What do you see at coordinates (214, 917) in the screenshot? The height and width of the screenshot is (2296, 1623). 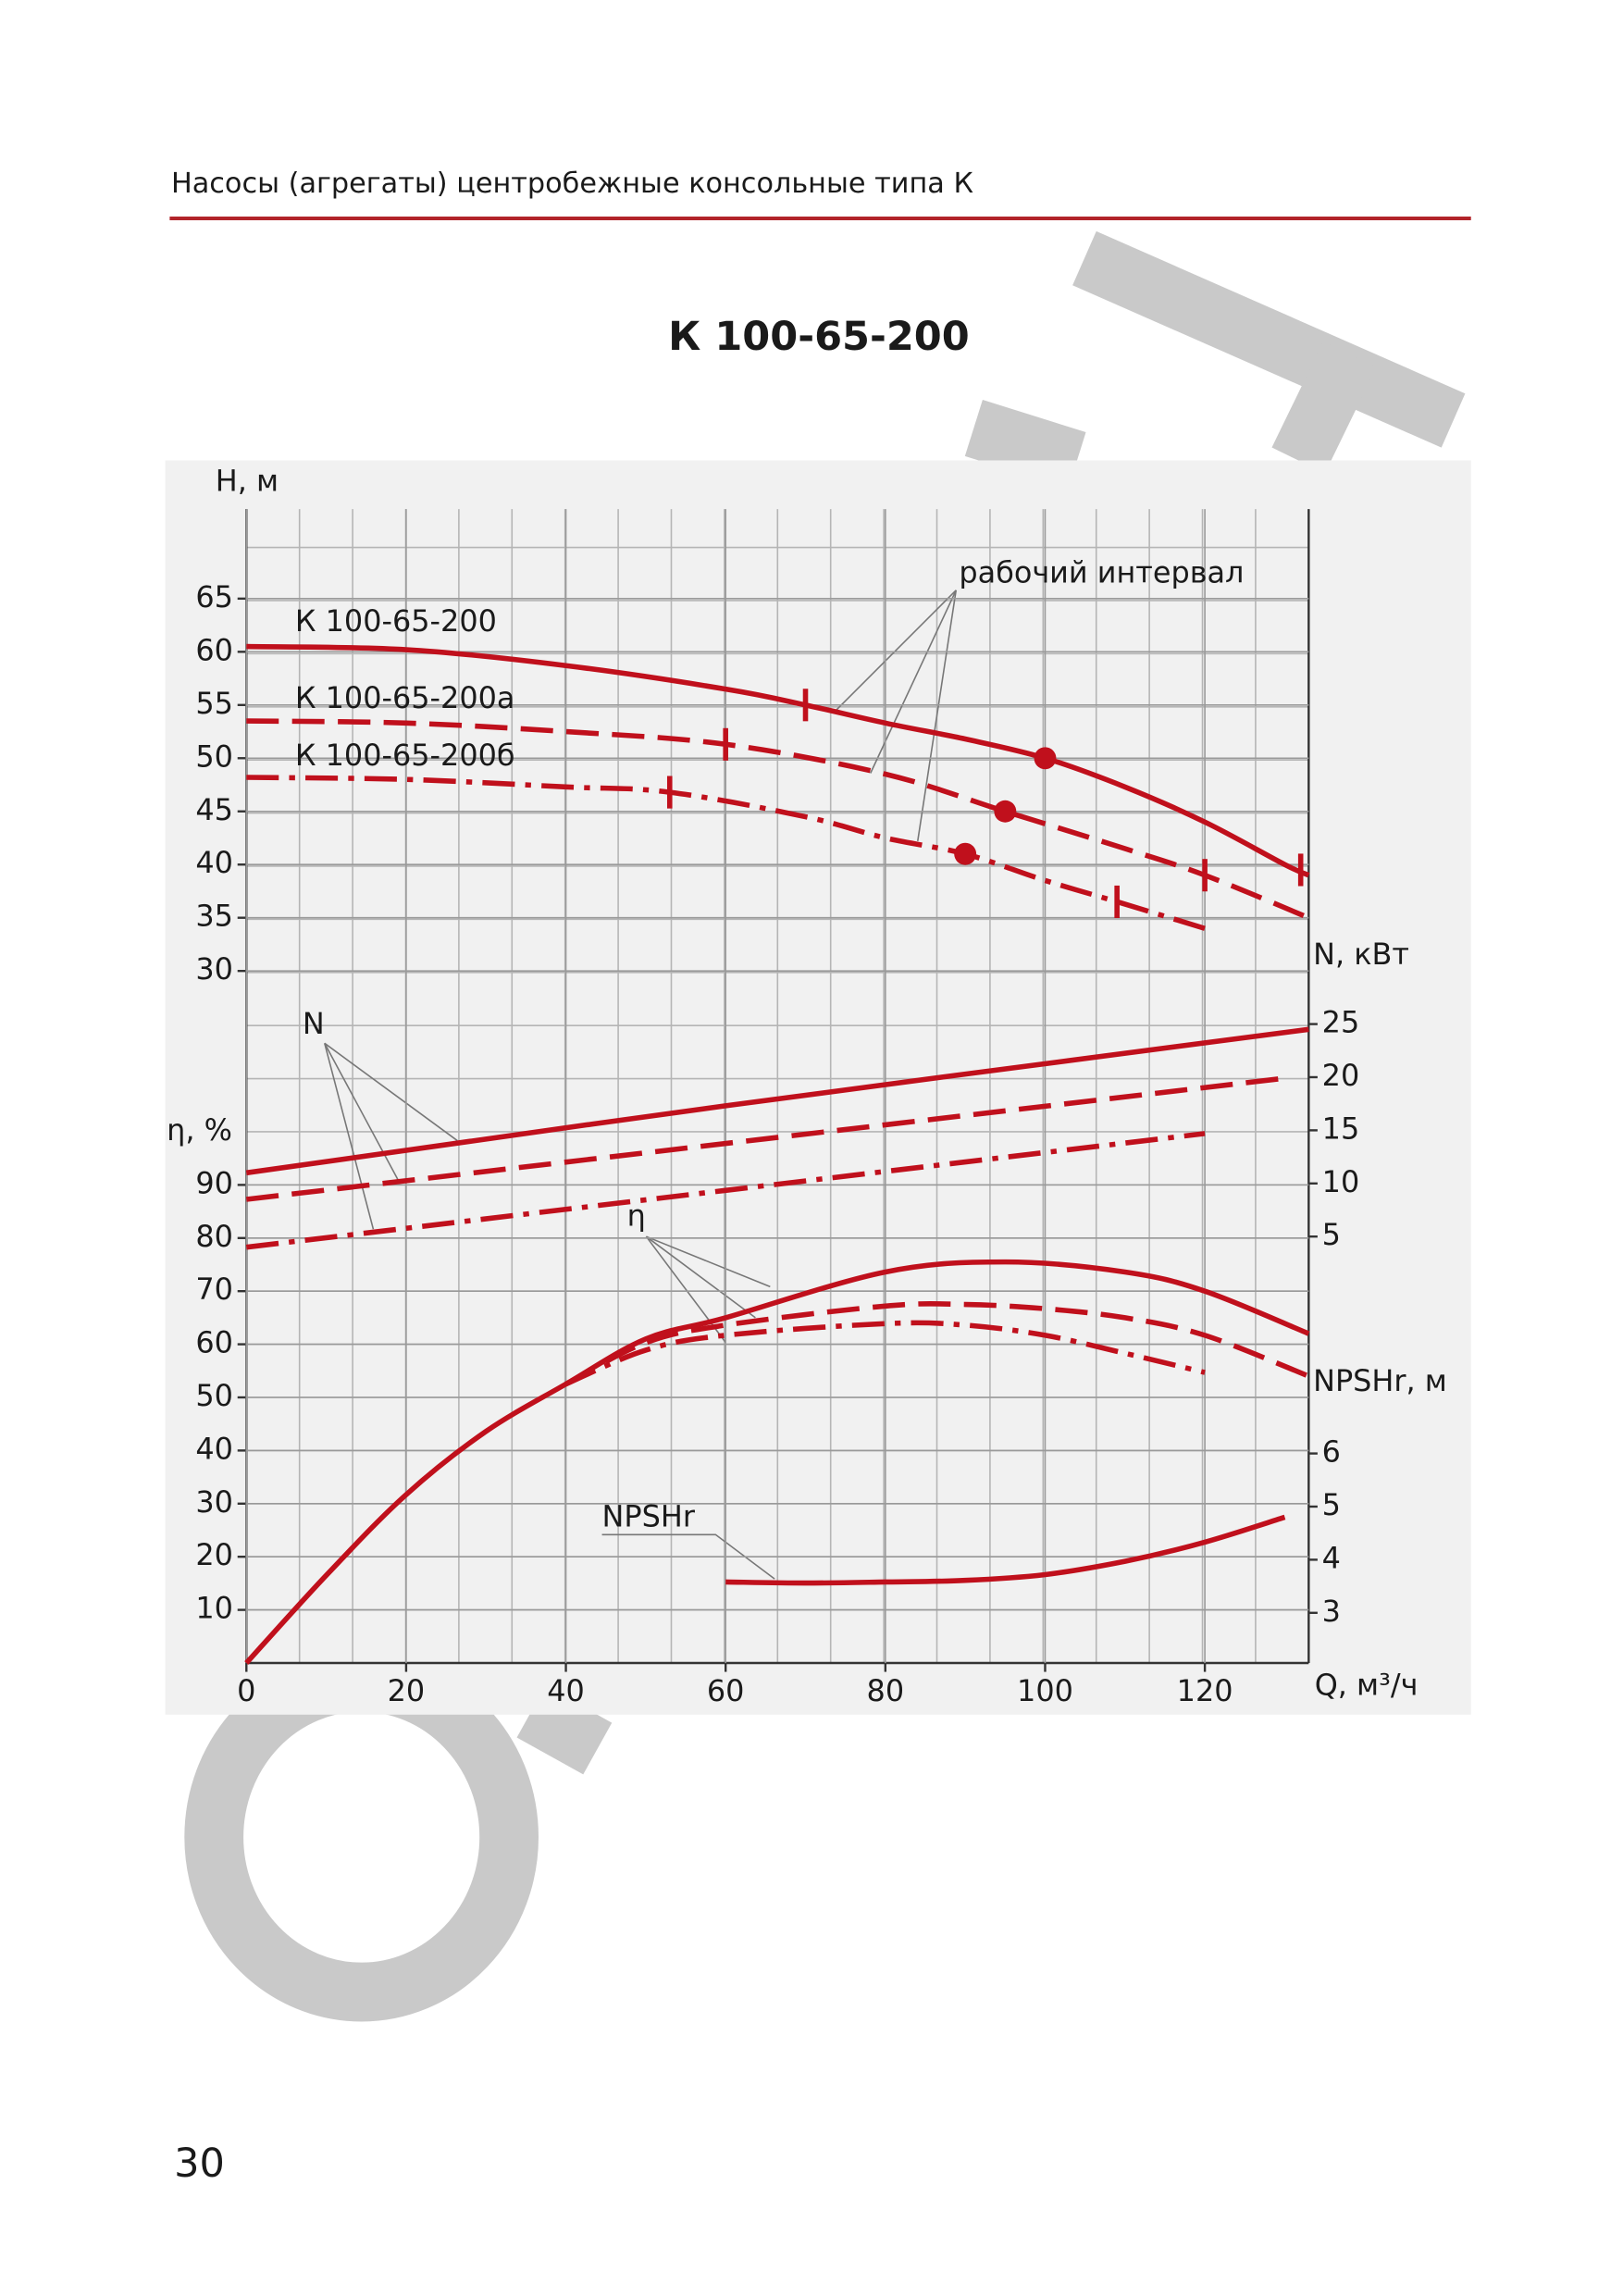 I see `y-tick-label: 35` at bounding box center [214, 917].